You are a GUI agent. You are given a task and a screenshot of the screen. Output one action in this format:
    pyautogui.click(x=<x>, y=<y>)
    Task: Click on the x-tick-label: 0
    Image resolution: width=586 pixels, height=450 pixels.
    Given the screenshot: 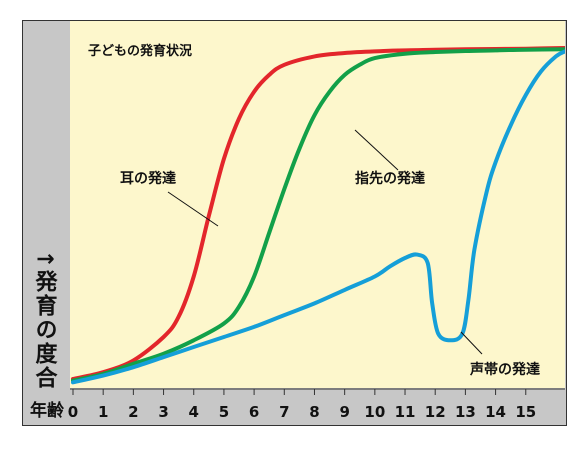 What is the action you would take?
    pyautogui.click(x=73, y=412)
    